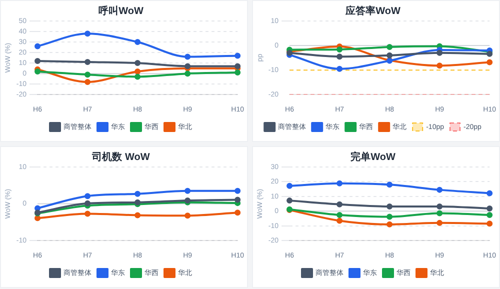 The image size is (500, 289). Describe the element at coordinates (372, 10) in the screenshot. I see `chart-title: 应答率WoW` at that location.